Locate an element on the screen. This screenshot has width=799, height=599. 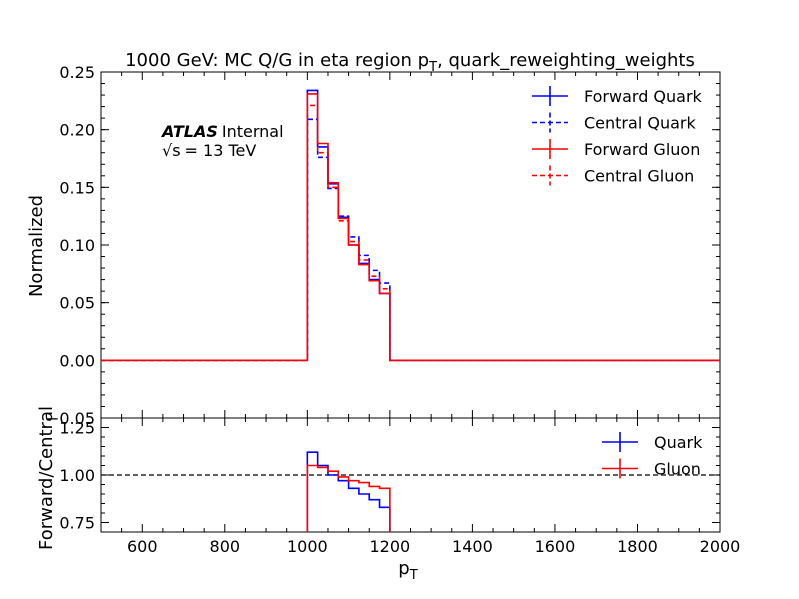
y-tick-label: 0.20 is located at coordinates (77, 130).